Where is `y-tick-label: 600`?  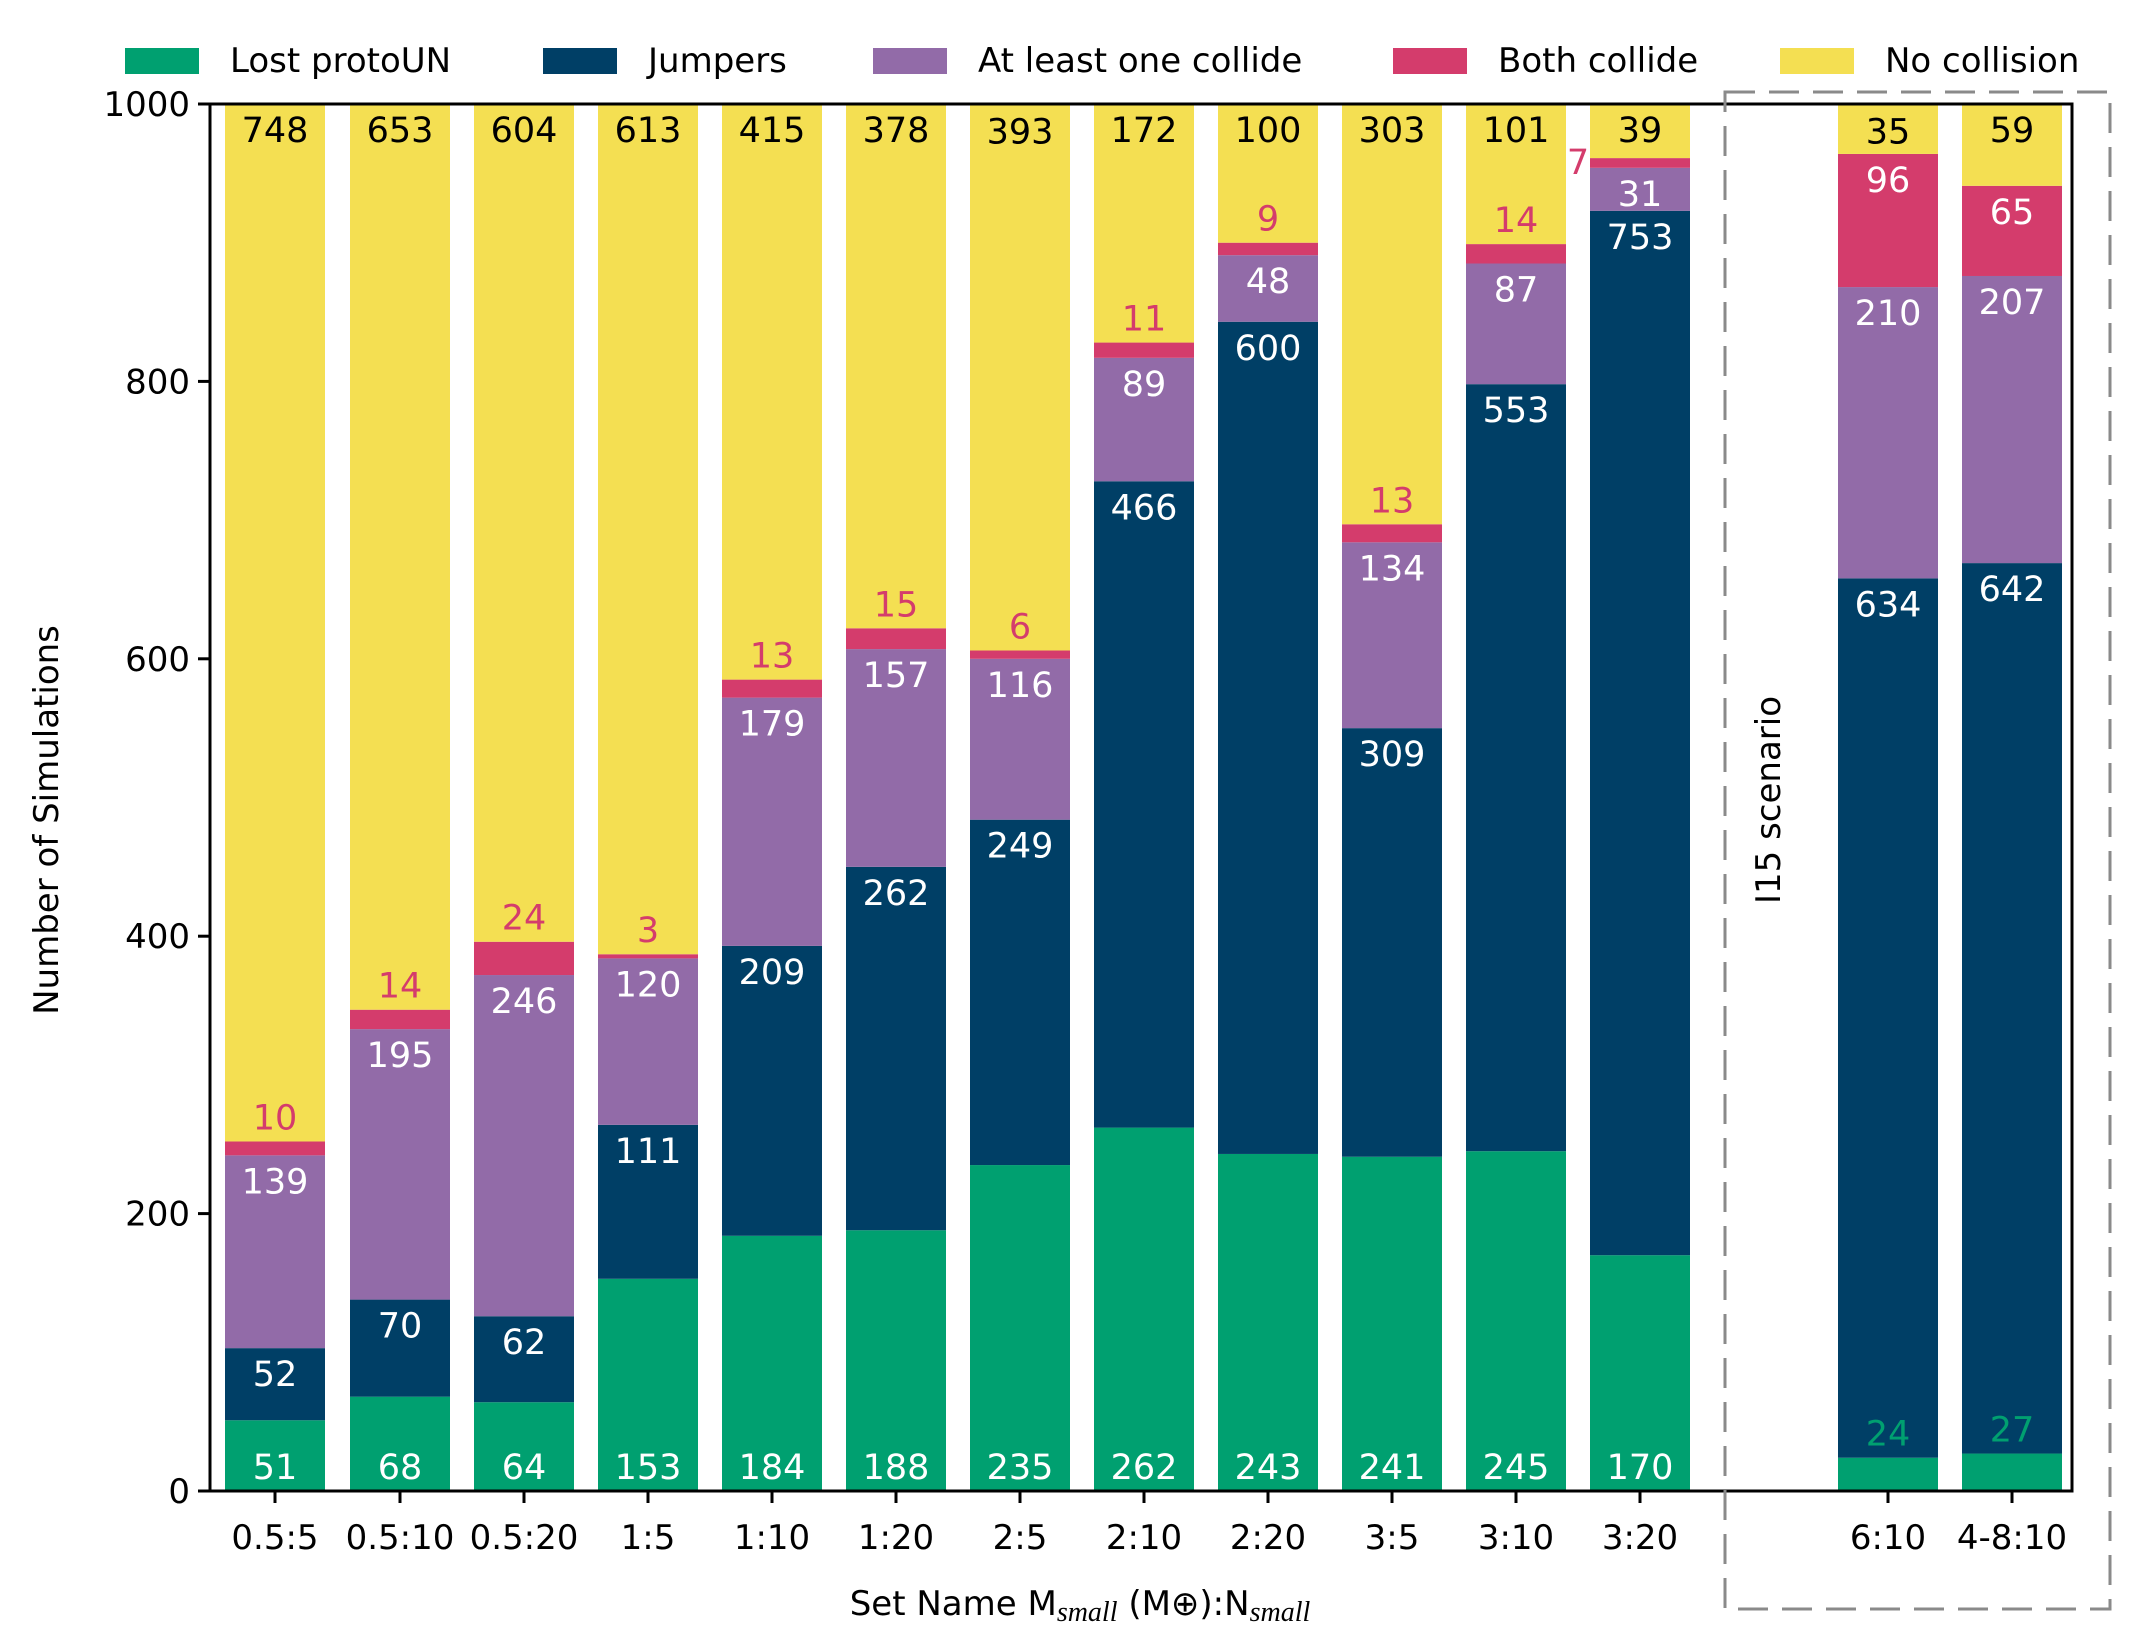
y-tick-label: 600 is located at coordinates (157, 660).